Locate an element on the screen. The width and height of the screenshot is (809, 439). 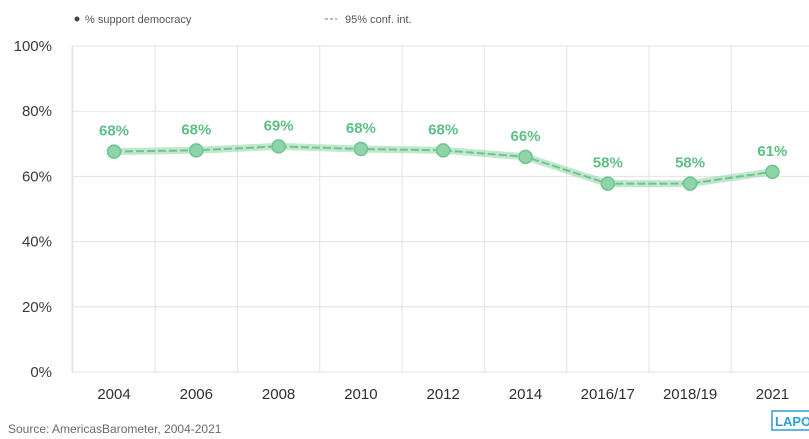
y-tick-label: 20% is located at coordinates (37, 307).